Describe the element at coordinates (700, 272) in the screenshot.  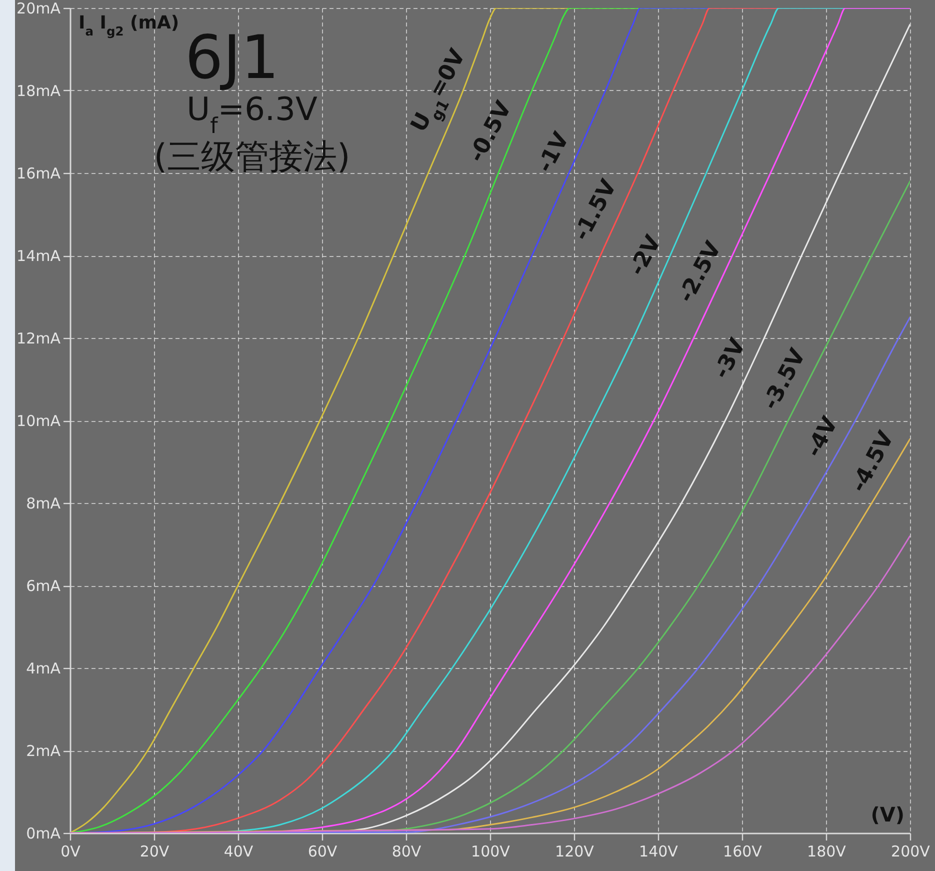
I see `annotation: -2.5V` at that location.